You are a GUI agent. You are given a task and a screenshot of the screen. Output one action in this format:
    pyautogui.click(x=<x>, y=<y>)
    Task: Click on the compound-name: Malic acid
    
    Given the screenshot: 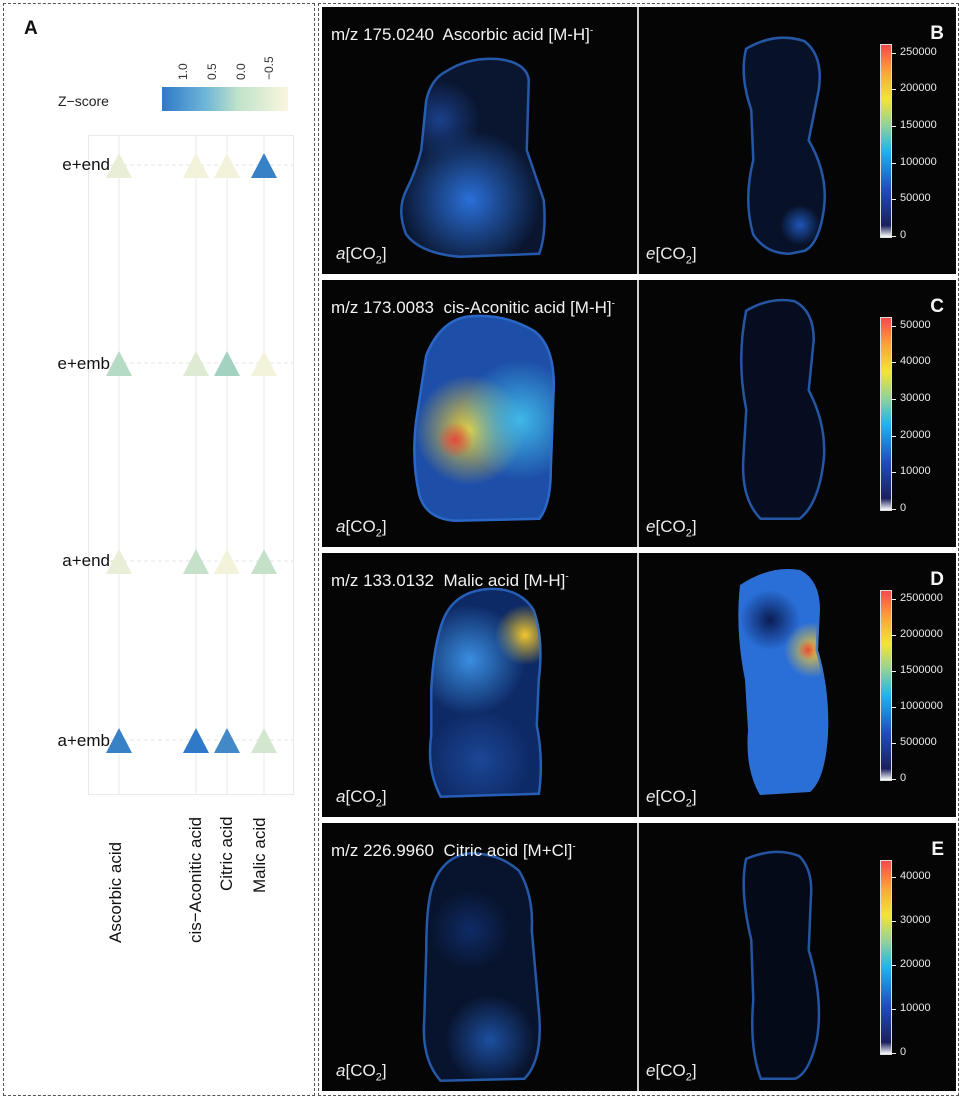 What is the action you would take?
    pyautogui.click(x=477, y=580)
    